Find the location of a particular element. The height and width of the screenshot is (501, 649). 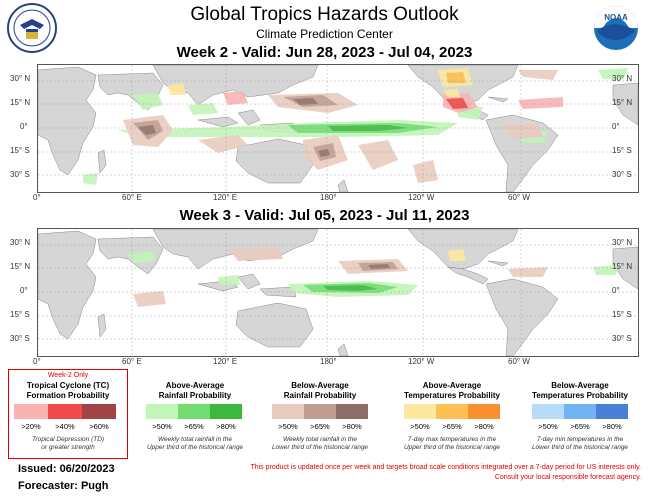

w2-lat-label-15s: 15° S is located at coordinates (20, 150).